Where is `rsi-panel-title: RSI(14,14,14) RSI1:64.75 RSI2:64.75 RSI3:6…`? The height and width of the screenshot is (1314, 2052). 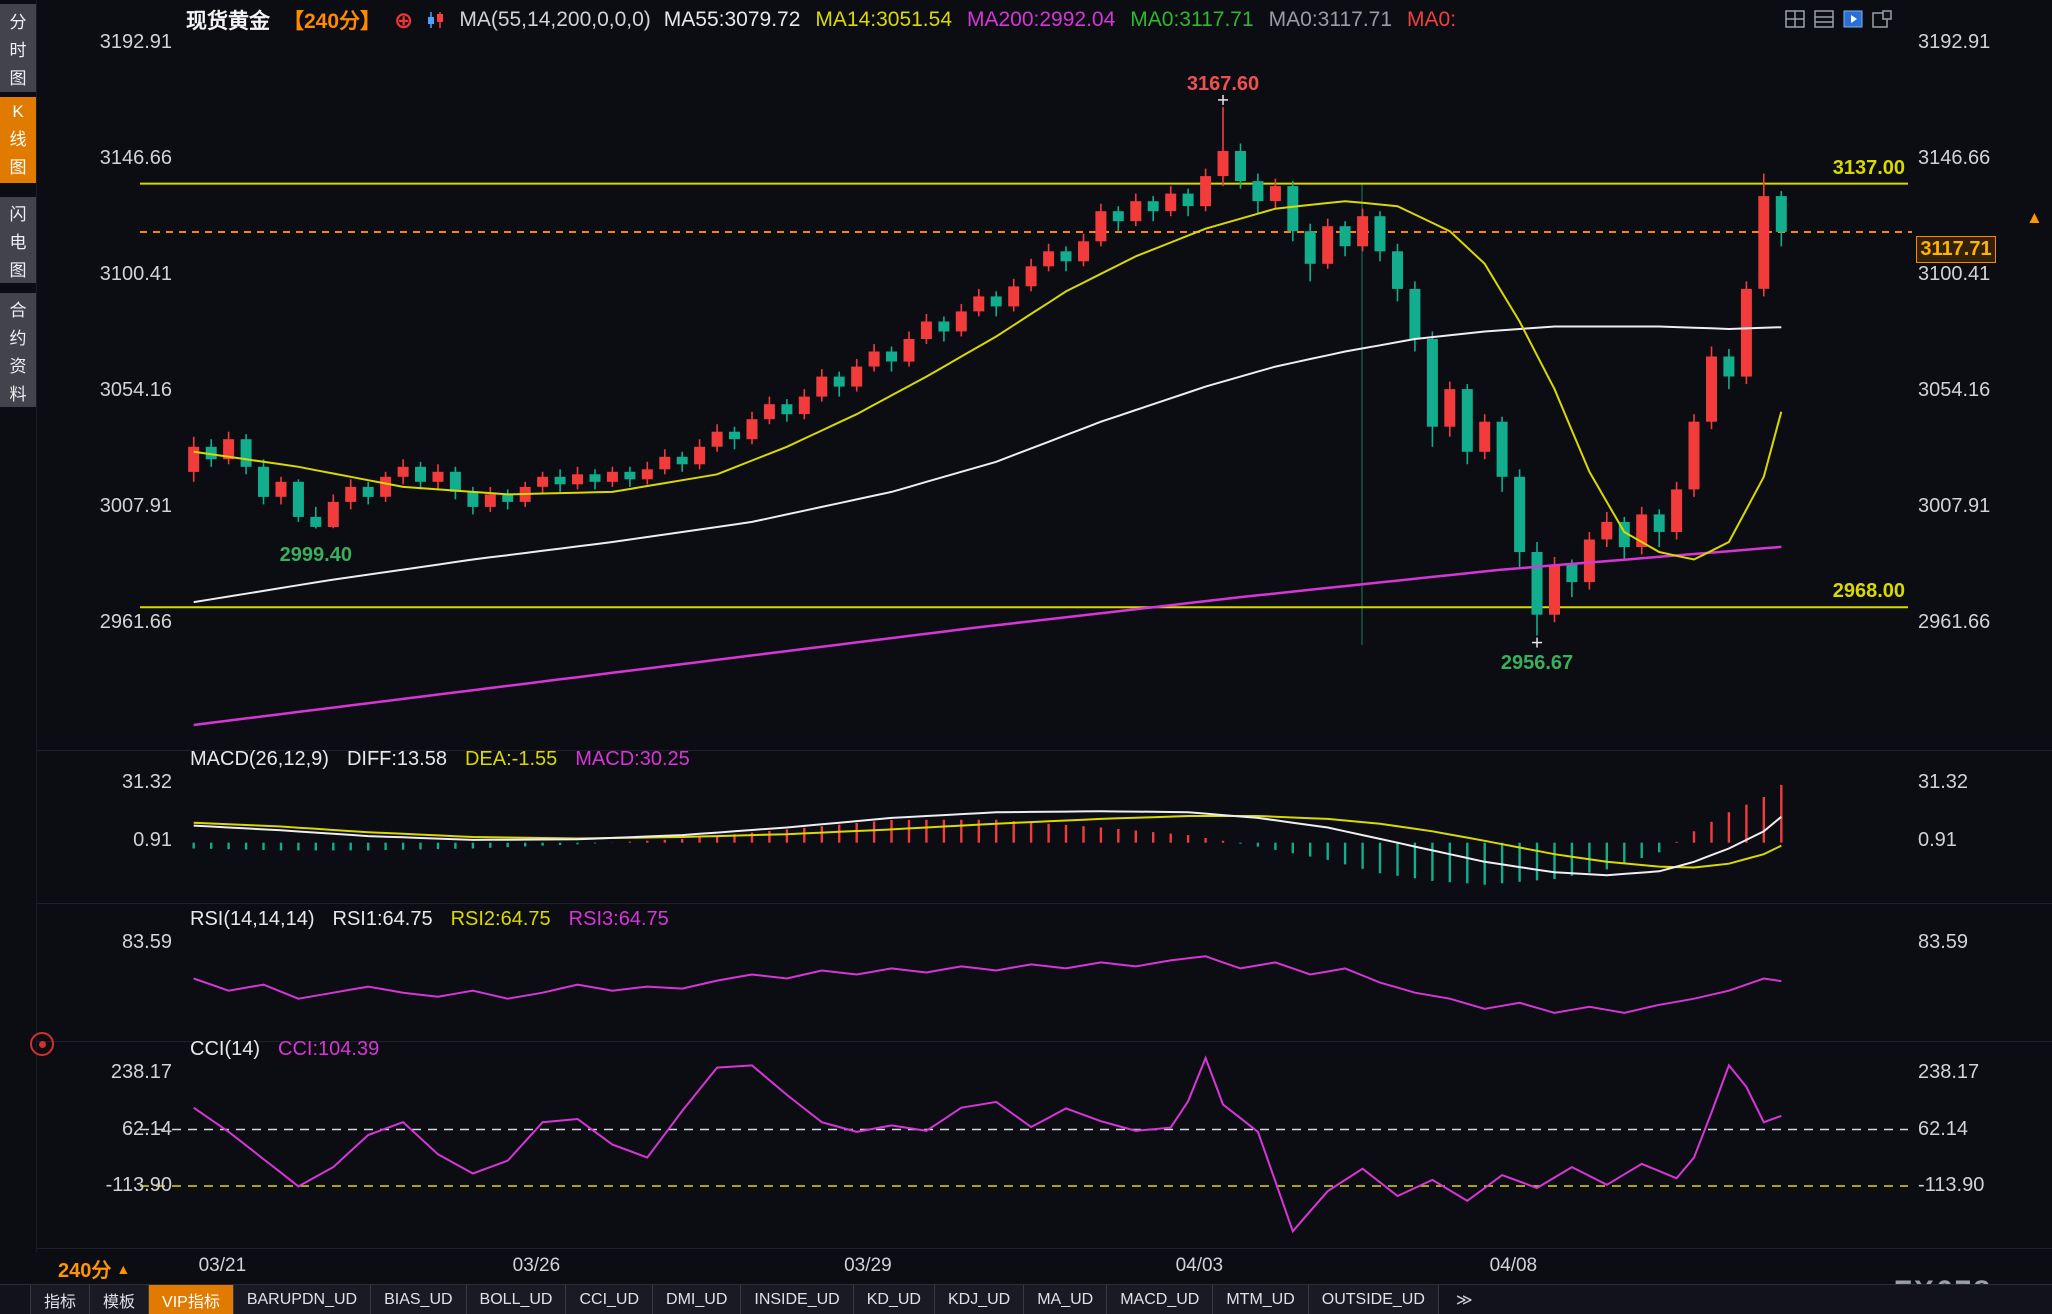
rsi-panel-title: RSI(14,14,14) RSI1:64.75 RSI2:64.75 RSI3:6… is located at coordinates (429, 919).